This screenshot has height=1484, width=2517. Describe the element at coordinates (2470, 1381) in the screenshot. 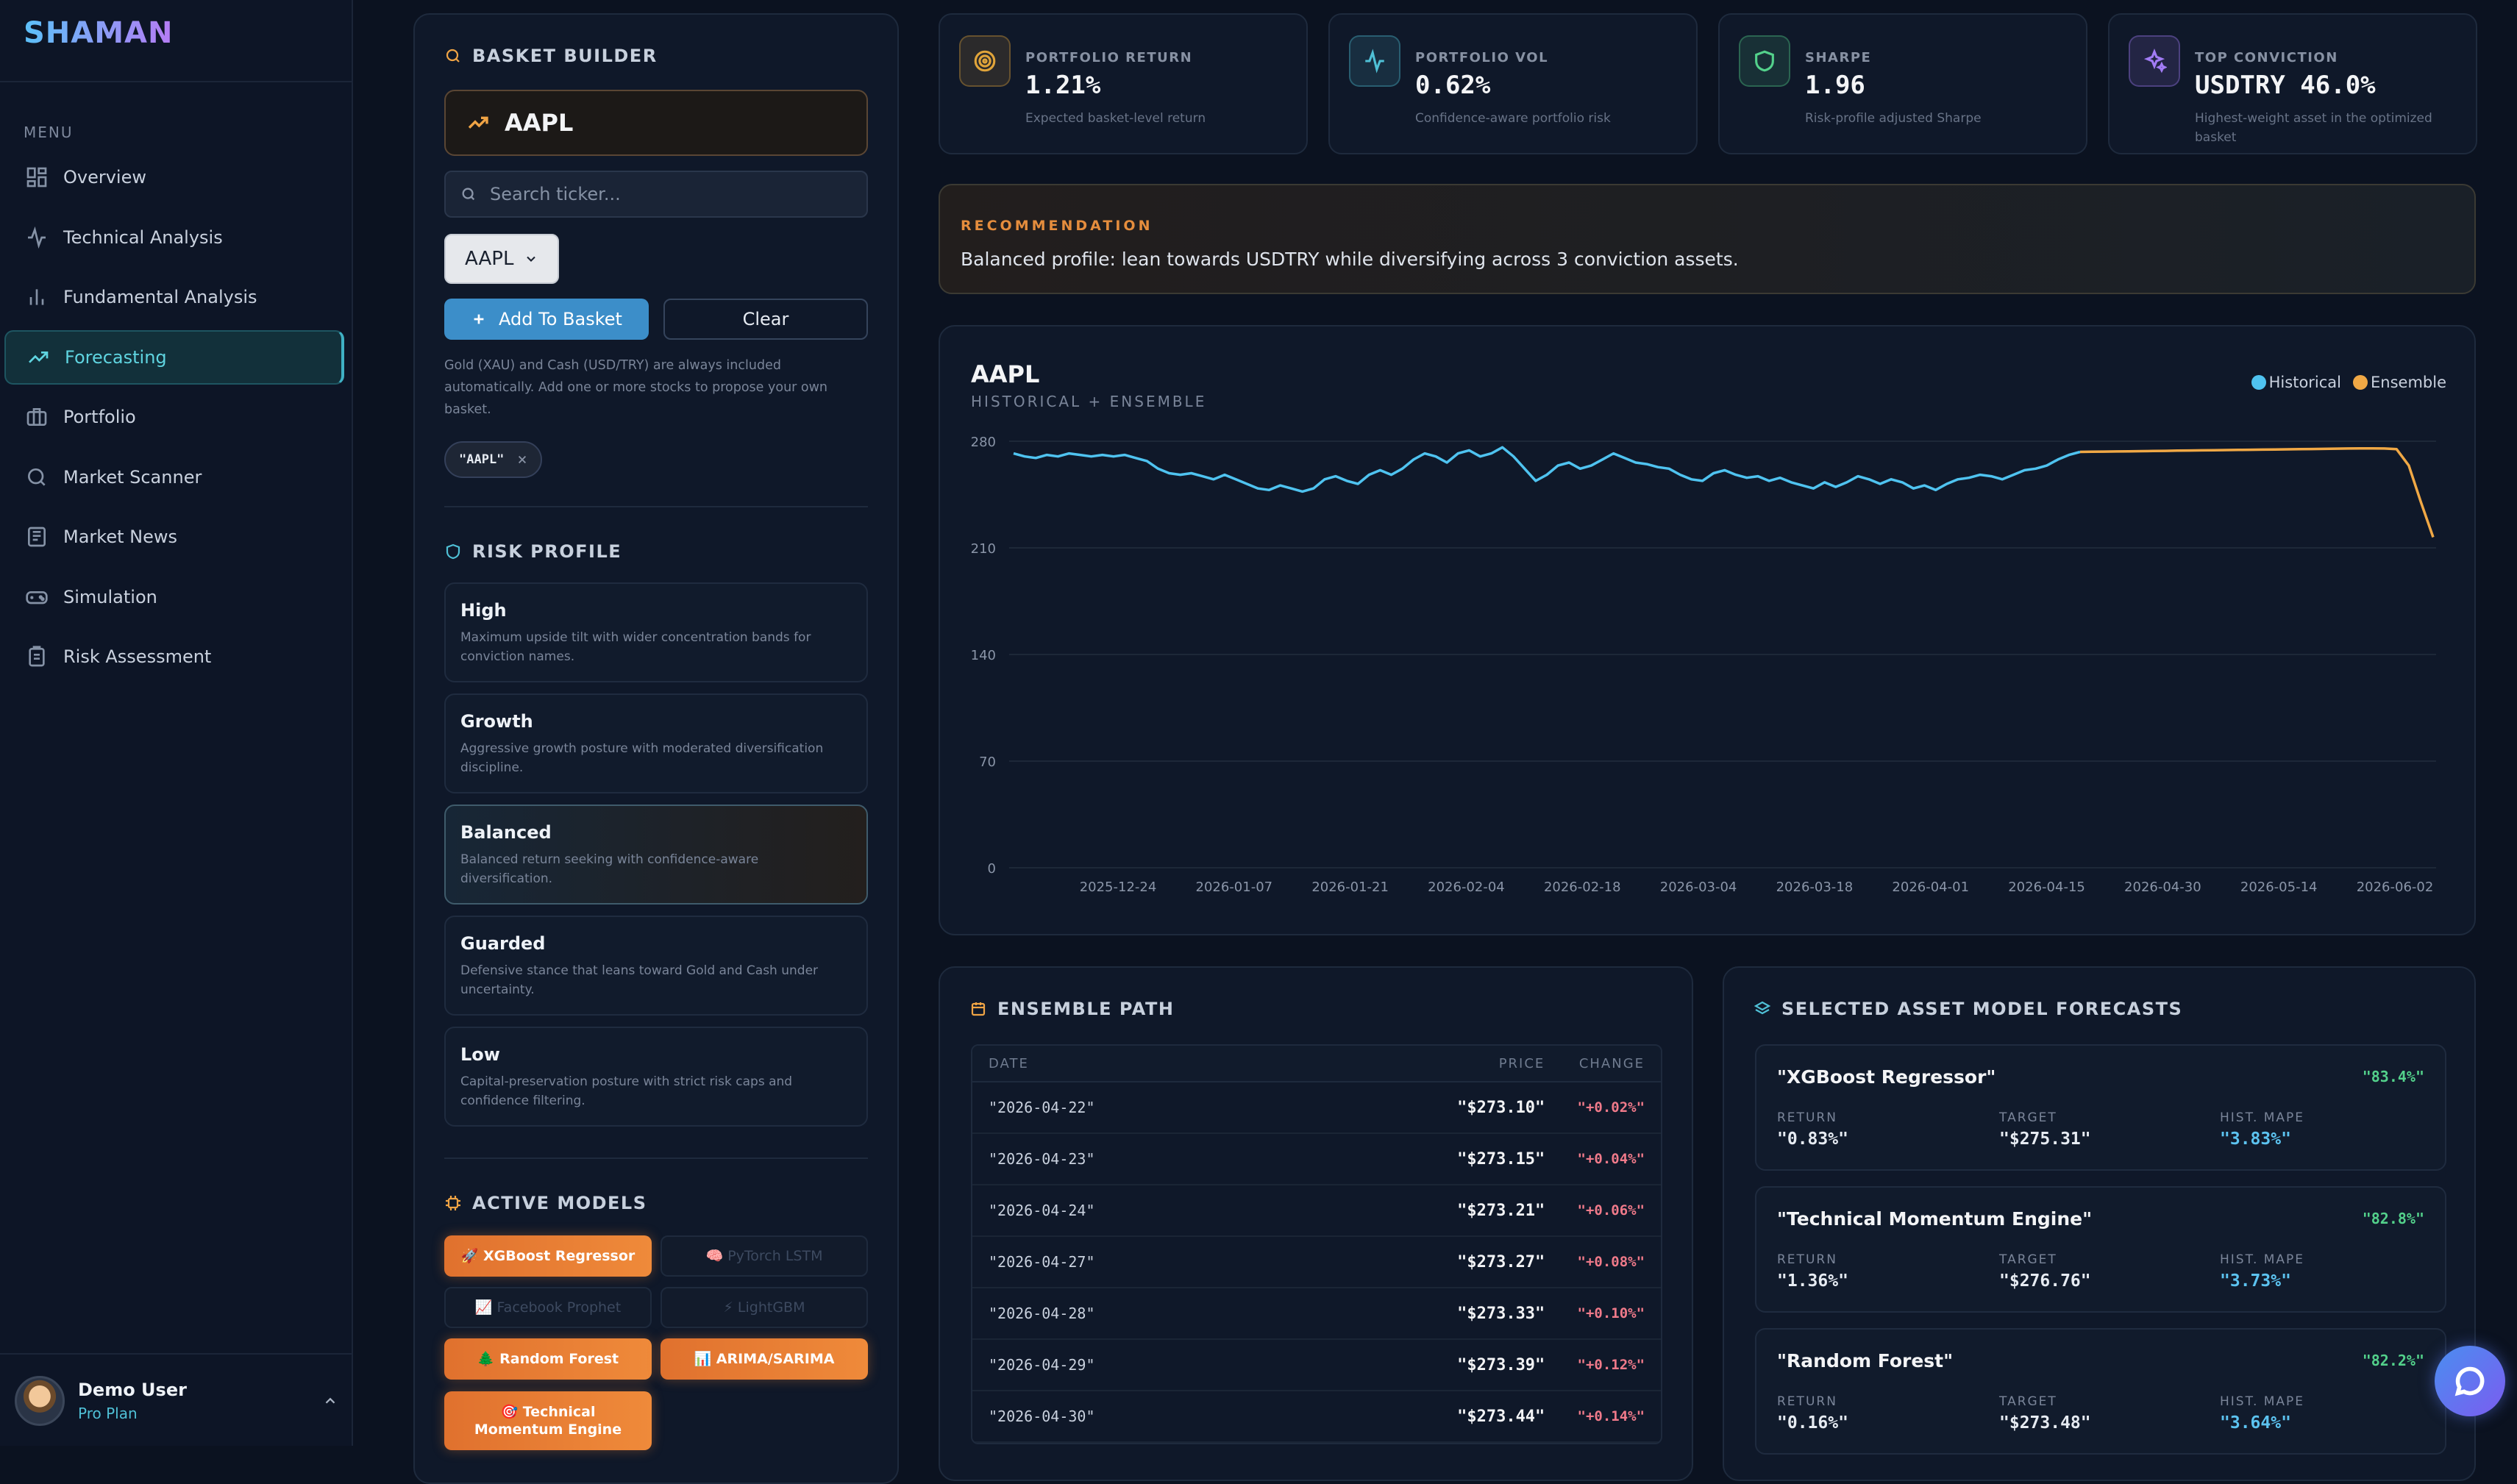

I see `chat-button` at that location.